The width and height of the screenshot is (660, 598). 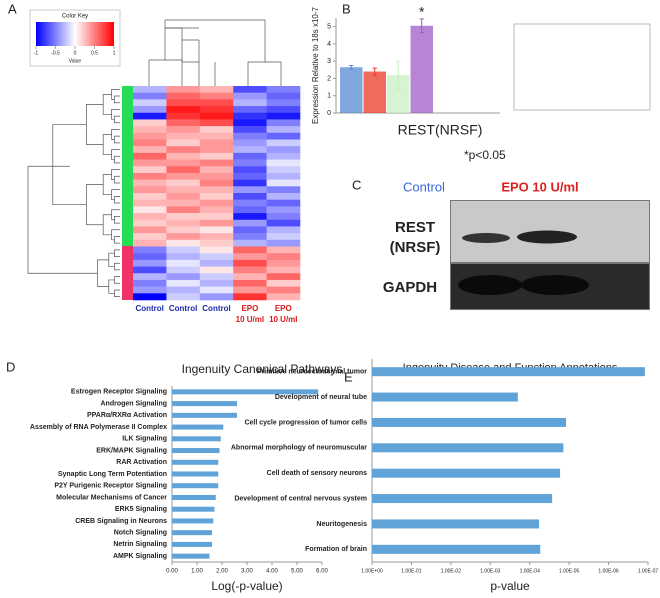 I want to click on x-tick-label: 6.00, so click(x=322, y=572).